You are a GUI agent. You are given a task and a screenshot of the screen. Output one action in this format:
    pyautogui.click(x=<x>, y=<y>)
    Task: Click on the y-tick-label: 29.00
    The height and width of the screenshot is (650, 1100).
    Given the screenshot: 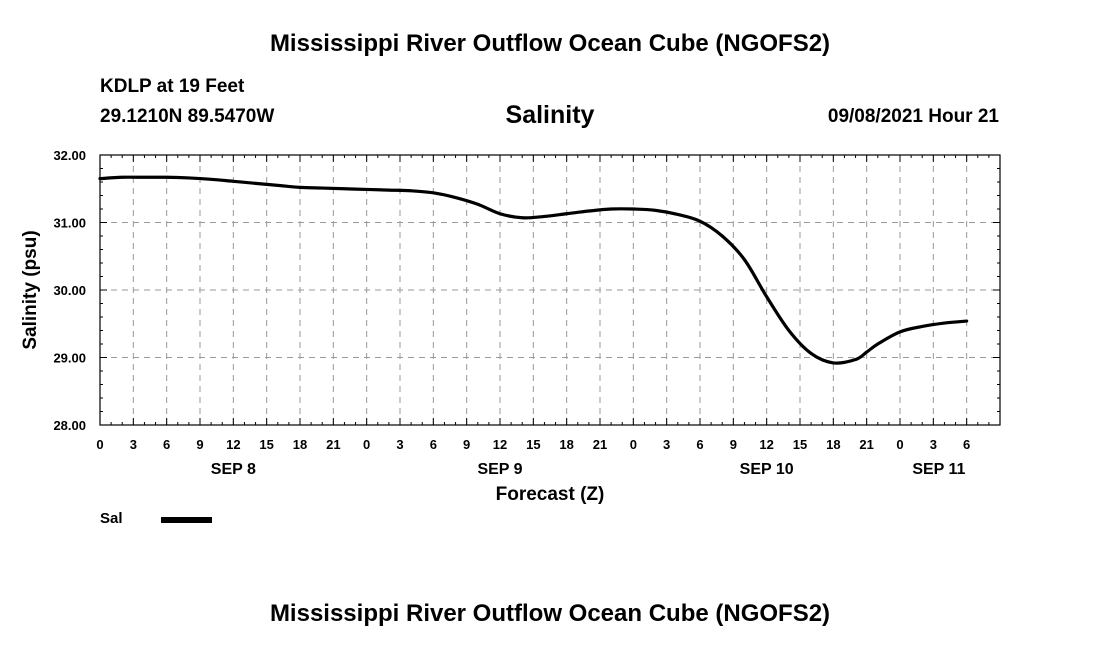 What is the action you would take?
    pyautogui.click(x=69, y=358)
    